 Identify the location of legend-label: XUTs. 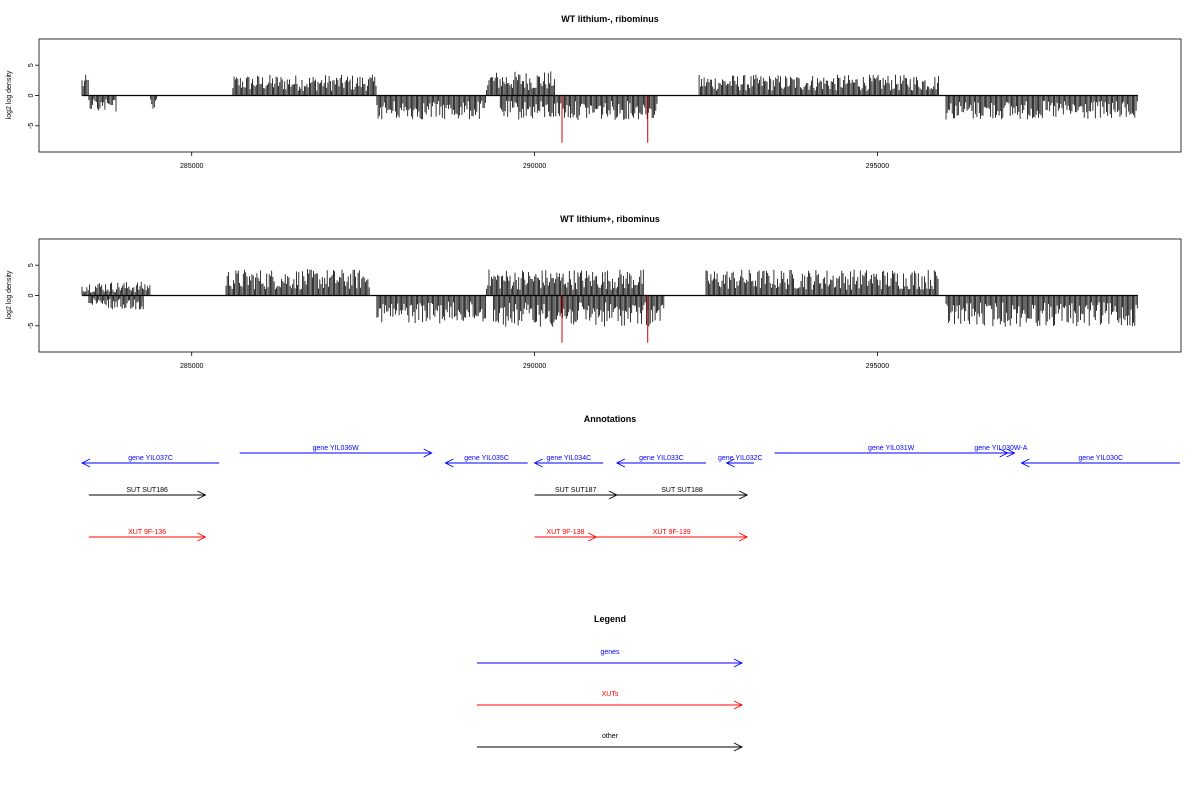
(610, 694).